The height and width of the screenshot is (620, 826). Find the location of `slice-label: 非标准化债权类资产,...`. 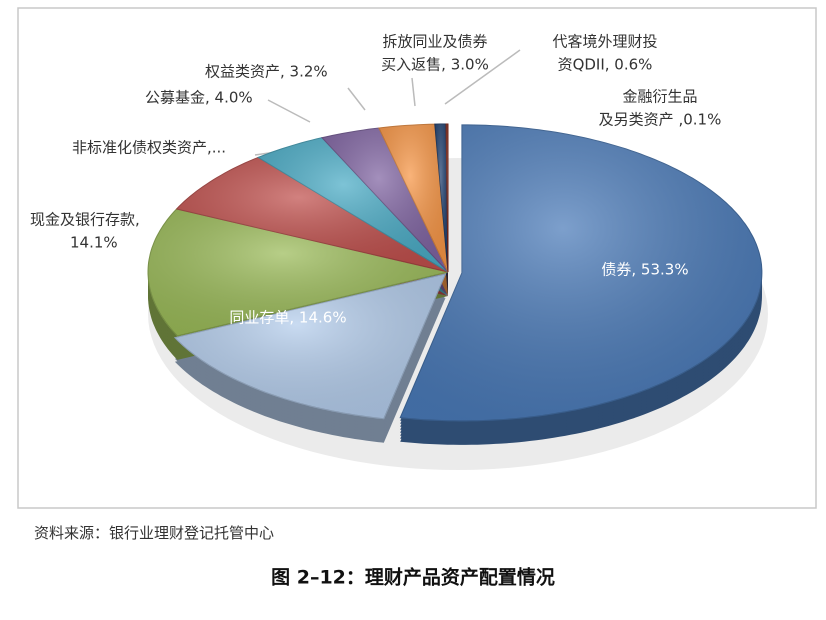

slice-label: 非标准化债权类资产,... is located at coordinates (149, 148).